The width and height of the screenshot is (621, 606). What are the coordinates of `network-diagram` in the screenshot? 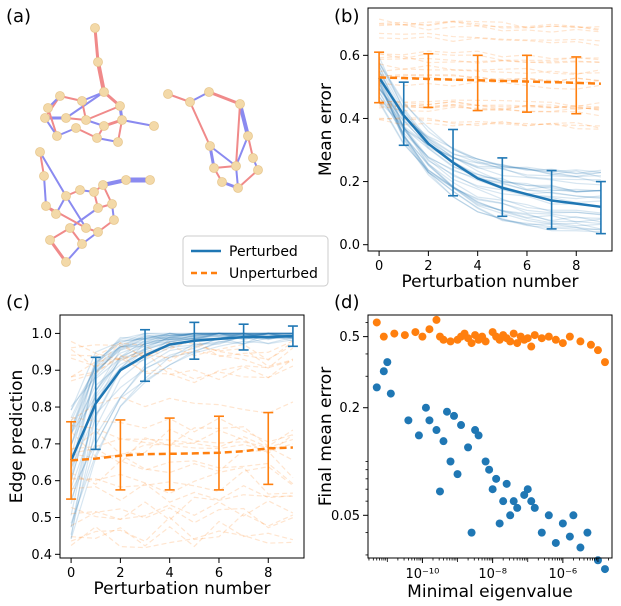 It's located at (149, 145).